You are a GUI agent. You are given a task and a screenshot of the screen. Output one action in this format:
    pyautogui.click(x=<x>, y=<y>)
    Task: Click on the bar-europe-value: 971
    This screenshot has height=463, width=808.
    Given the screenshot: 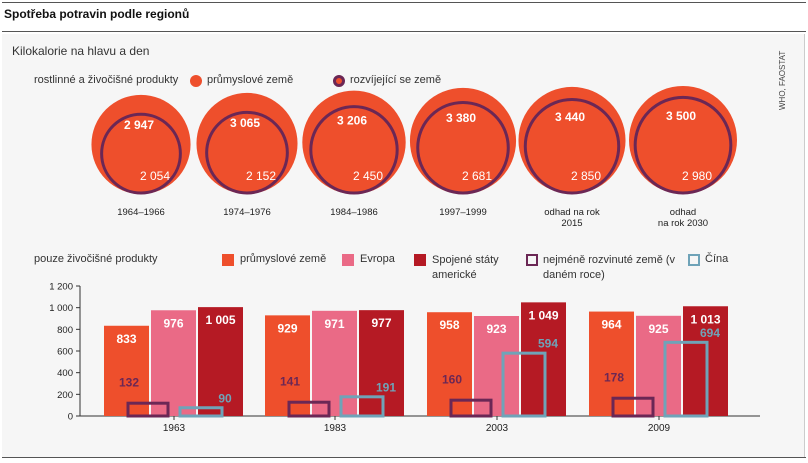 What is the action you would take?
    pyautogui.click(x=334, y=324)
    